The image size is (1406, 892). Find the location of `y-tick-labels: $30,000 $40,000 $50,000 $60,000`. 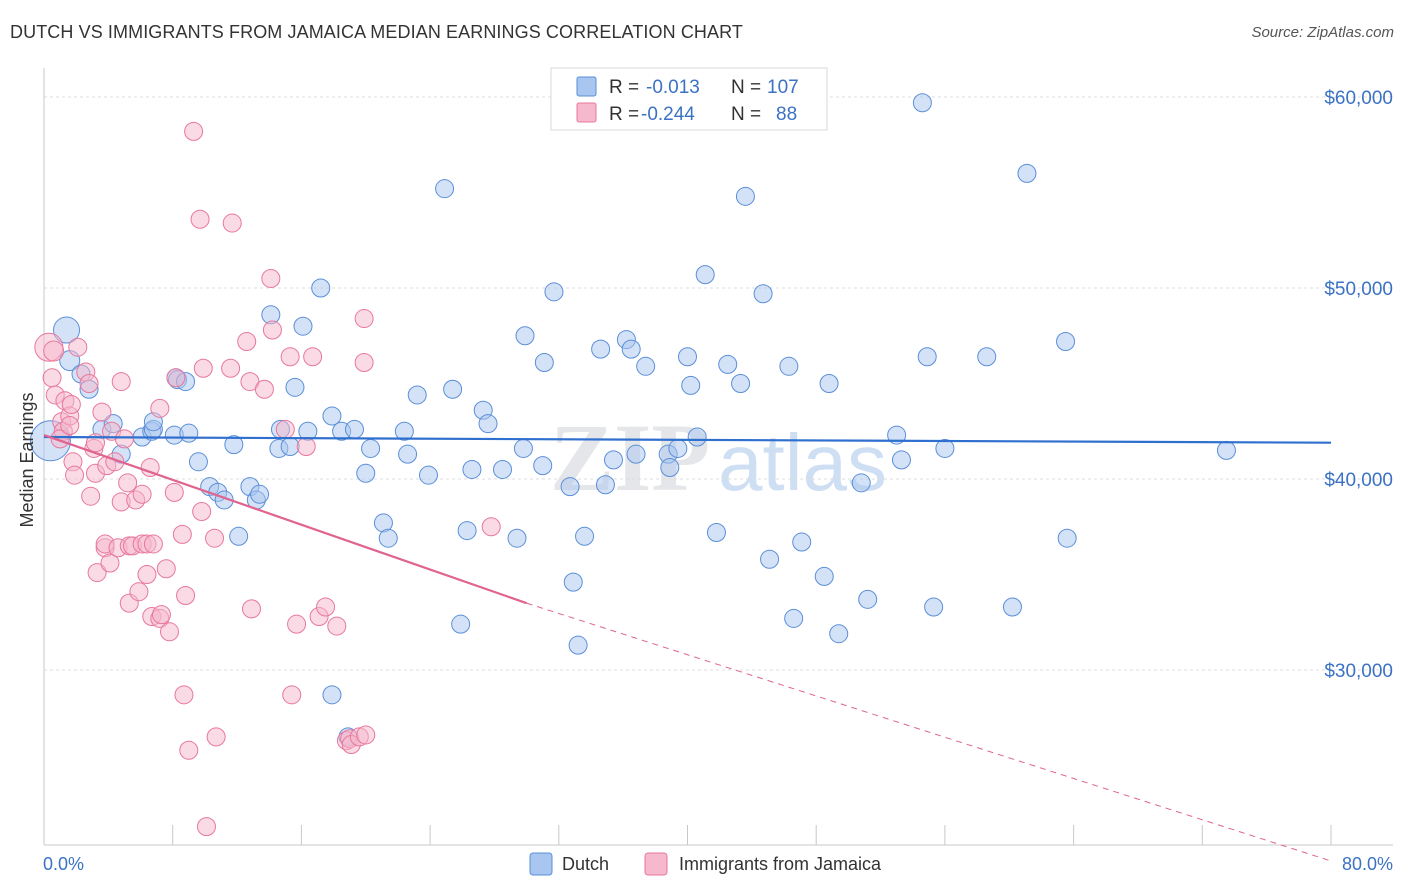

y-tick-labels: $30,000 $40,000 $50,000 $60,000 is located at coordinates (1358, 385).